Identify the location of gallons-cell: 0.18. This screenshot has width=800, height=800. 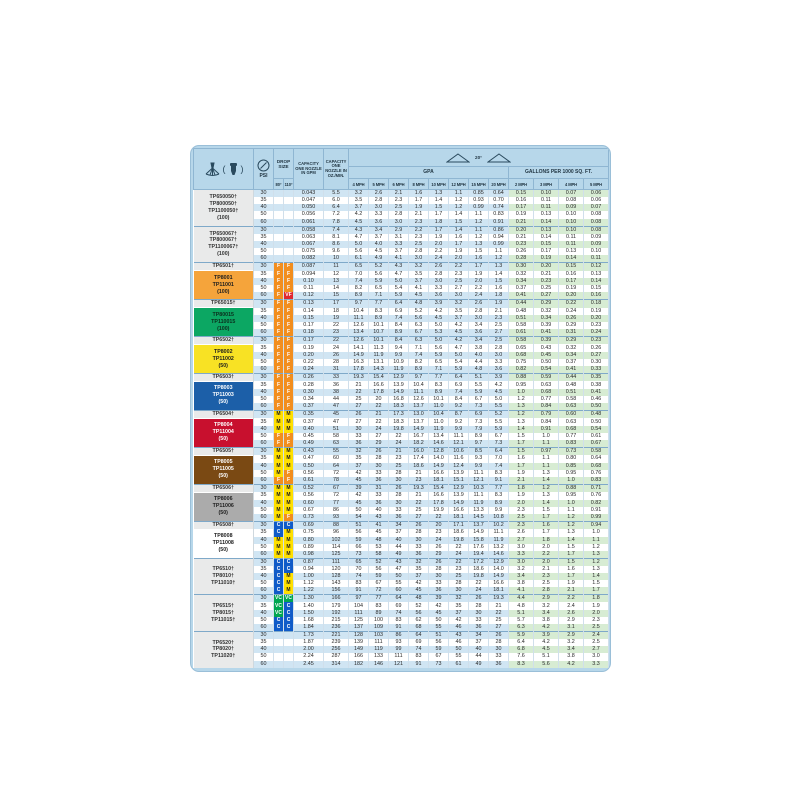
(596, 303).